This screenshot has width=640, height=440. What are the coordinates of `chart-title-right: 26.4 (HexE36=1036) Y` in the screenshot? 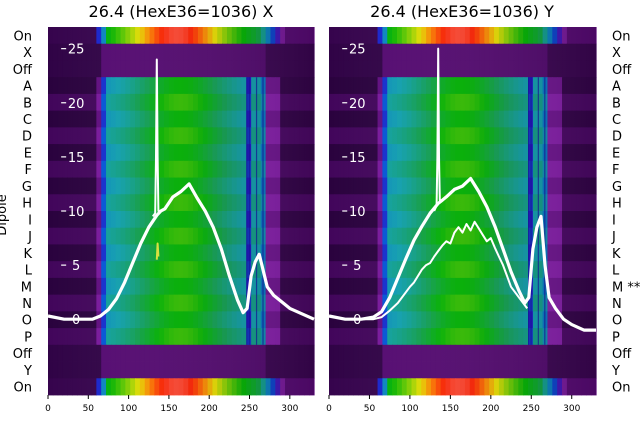 It's located at (462, 11).